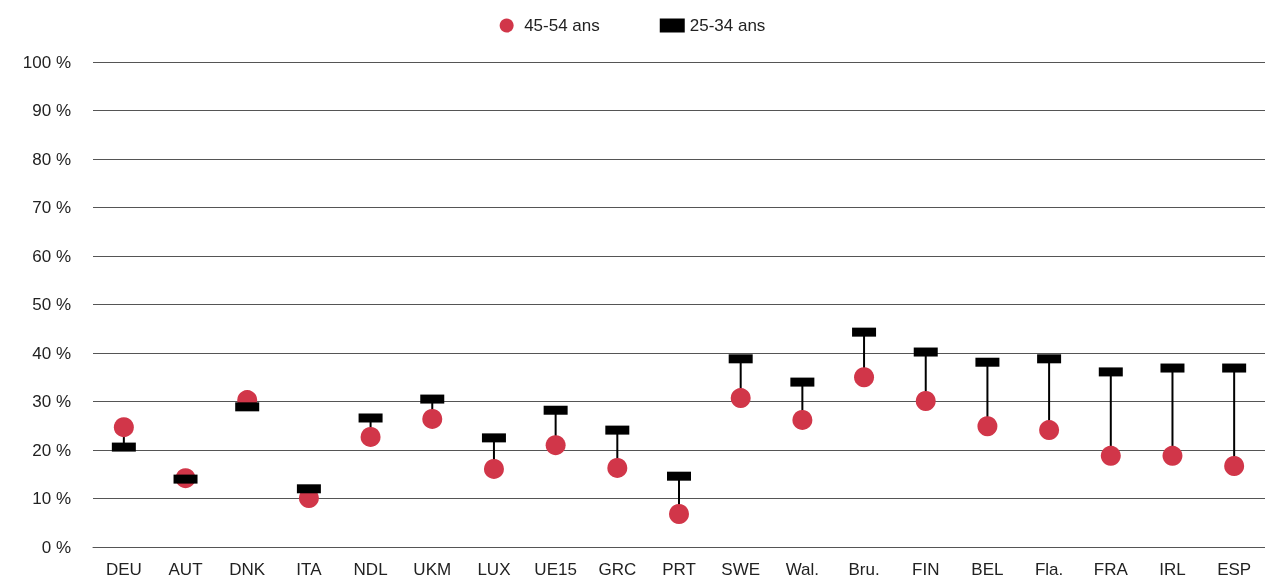 Image resolution: width=1265 pixels, height=581 pixels. What do you see at coordinates (46, 62) in the screenshot?
I see `y-tick-label: 100 %` at bounding box center [46, 62].